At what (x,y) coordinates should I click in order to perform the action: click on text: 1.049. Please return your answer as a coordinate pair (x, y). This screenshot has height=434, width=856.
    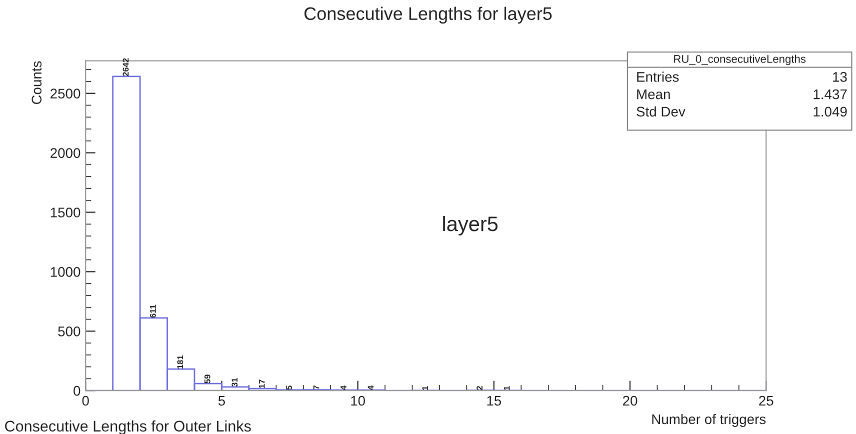
    Looking at the image, I should click on (830, 111).